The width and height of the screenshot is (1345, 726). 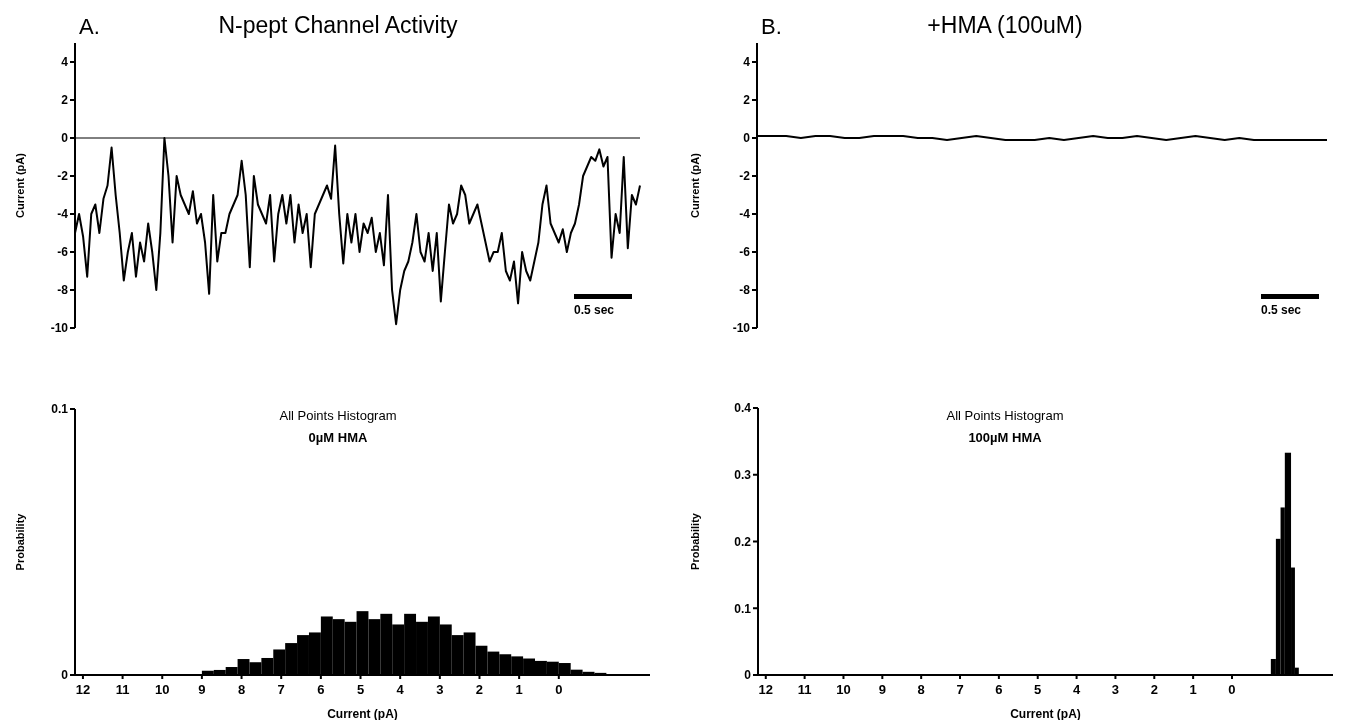 I want to click on y-tick-label: 0.2, so click(x=743, y=541).